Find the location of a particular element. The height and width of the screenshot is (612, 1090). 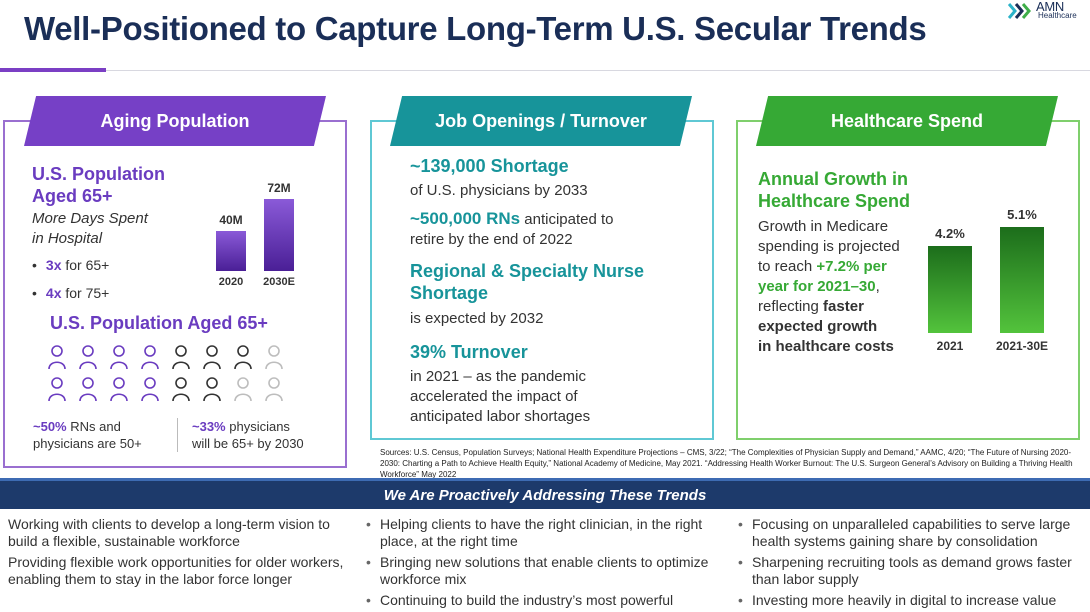

bullet-text: for 75+ is located at coordinates (85, 293).